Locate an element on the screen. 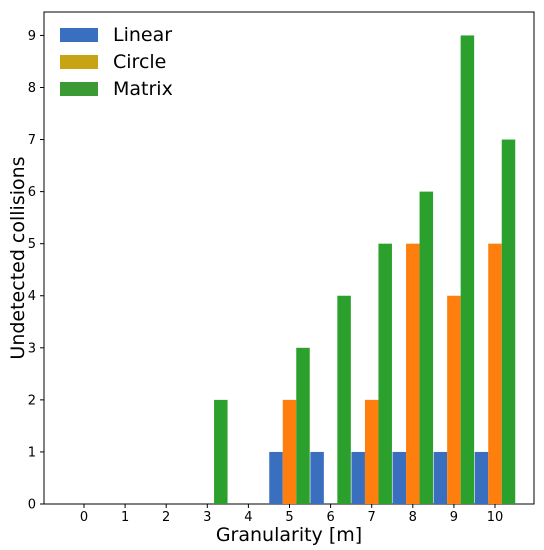  x-tick-label: 9 is located at coordinates (454, 517).